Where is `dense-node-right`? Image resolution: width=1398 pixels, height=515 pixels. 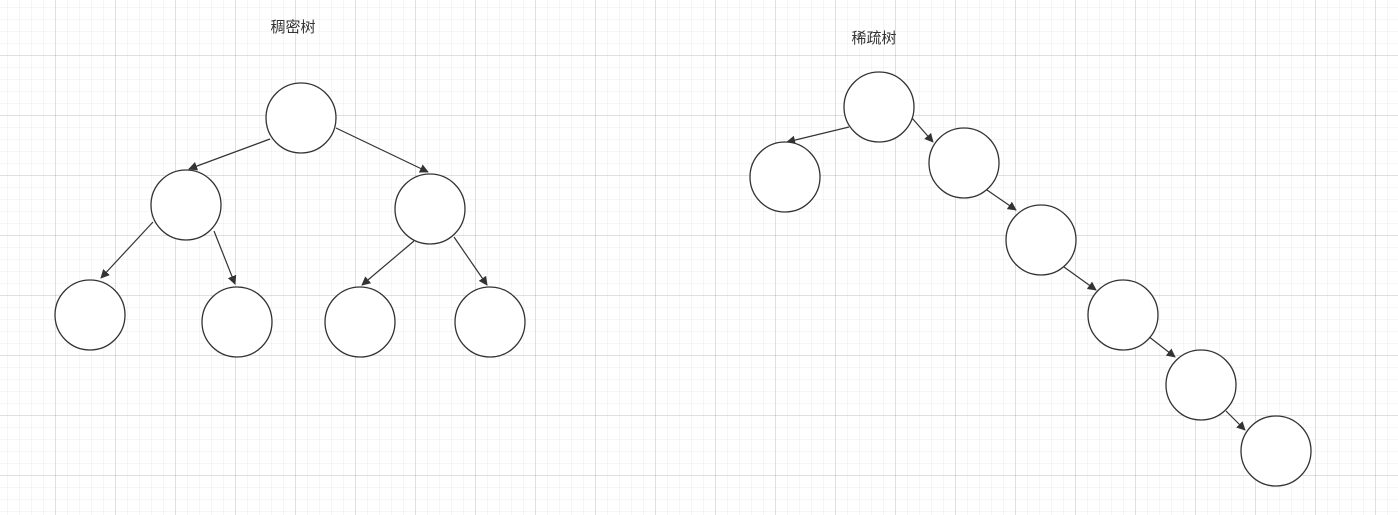
dense-node-right is located at coordinates (430, 209).